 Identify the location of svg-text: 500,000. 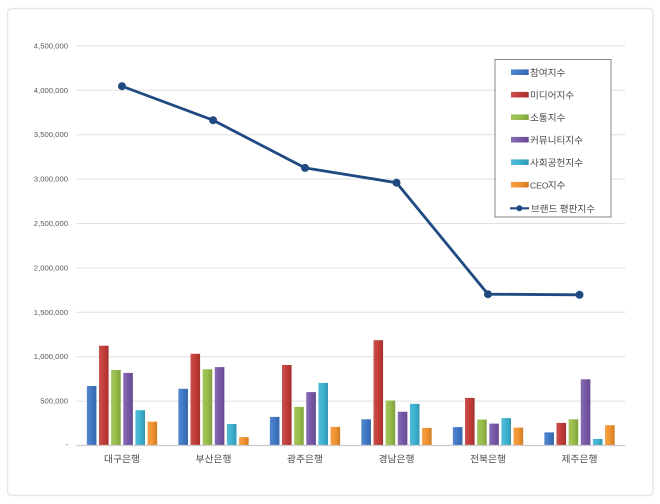
(54, 401).